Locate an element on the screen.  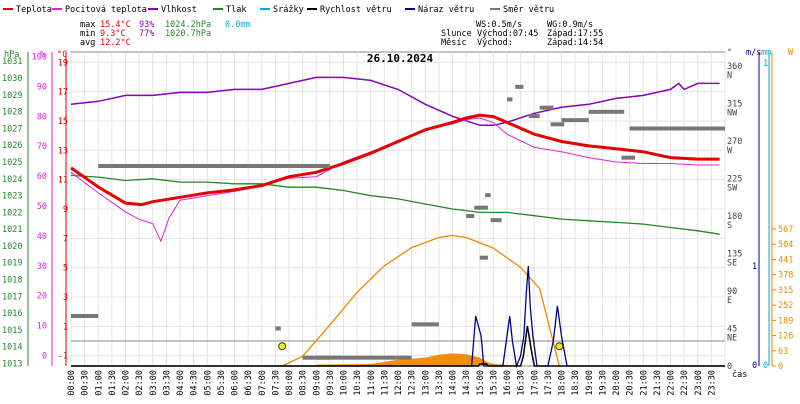
time-tick: 19:00 is located at coordinates (590, 383).